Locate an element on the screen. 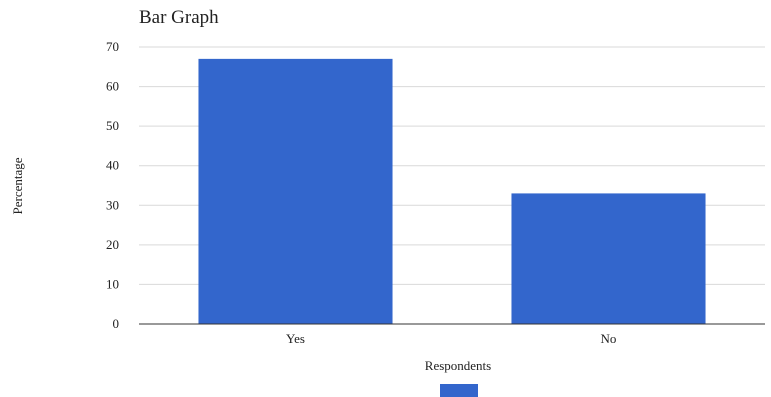  y-tick-label: 50 is located at coordinates (112, 125).